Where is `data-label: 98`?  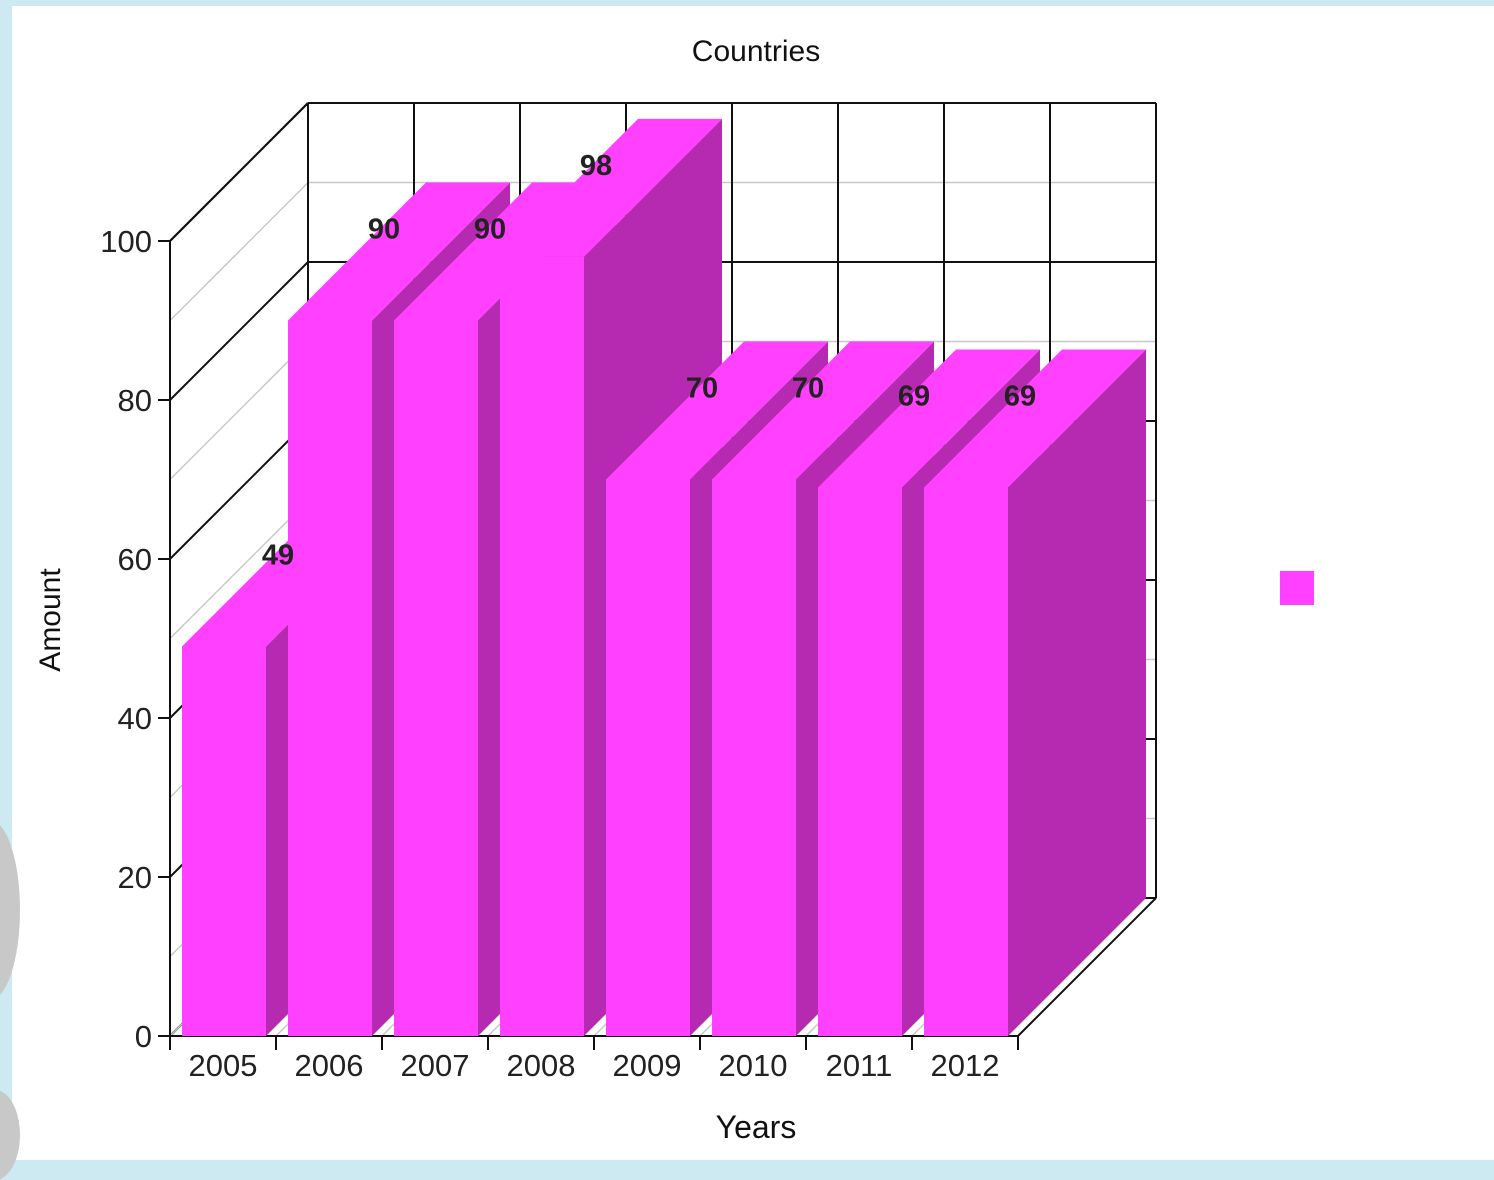
data-label: 98 is located at coordinates (596, 166).